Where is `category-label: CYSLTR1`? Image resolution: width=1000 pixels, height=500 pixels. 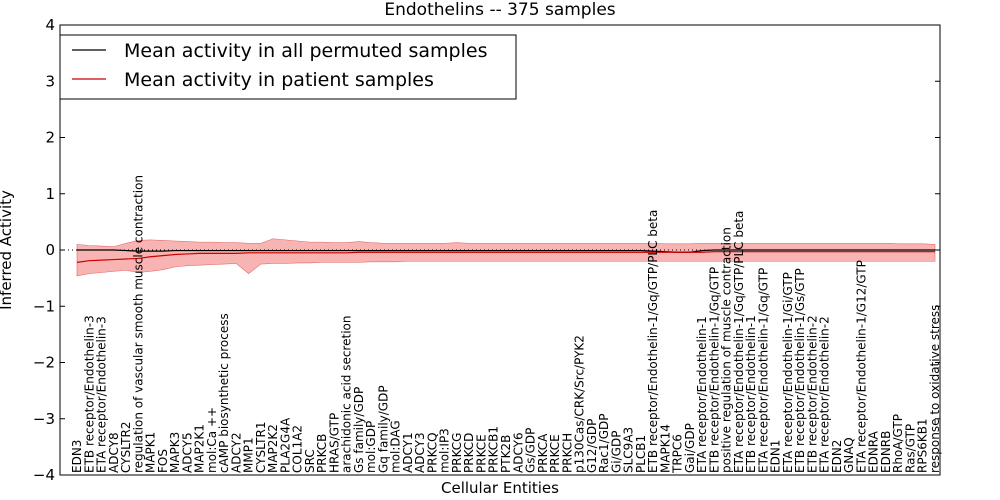 category-label: CYSLTR1 is located at coordinates (261, 447).